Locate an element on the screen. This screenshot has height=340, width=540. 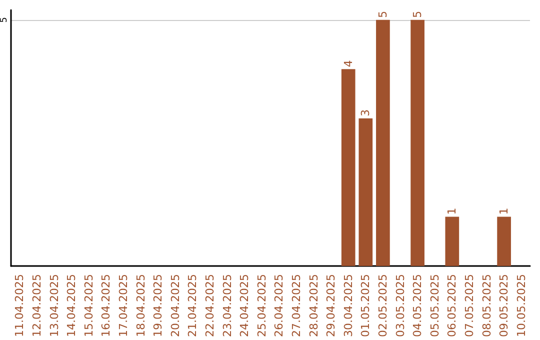
x-tick-label: 16.04.2025 is located at coordinates (106, 306).